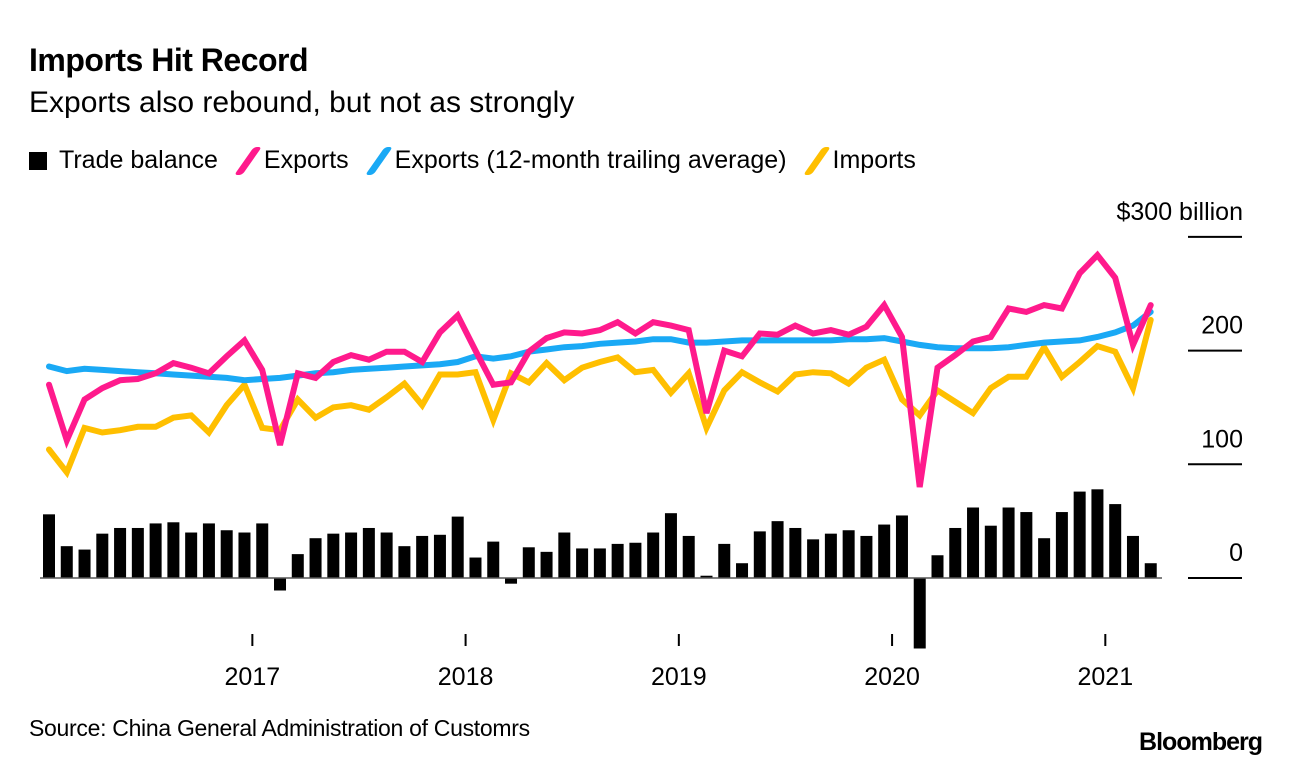  What do you see at coordinates (679, 677) in the screenshot?
I see `x-tick-label: 2019` at bounding box center [679, 677].